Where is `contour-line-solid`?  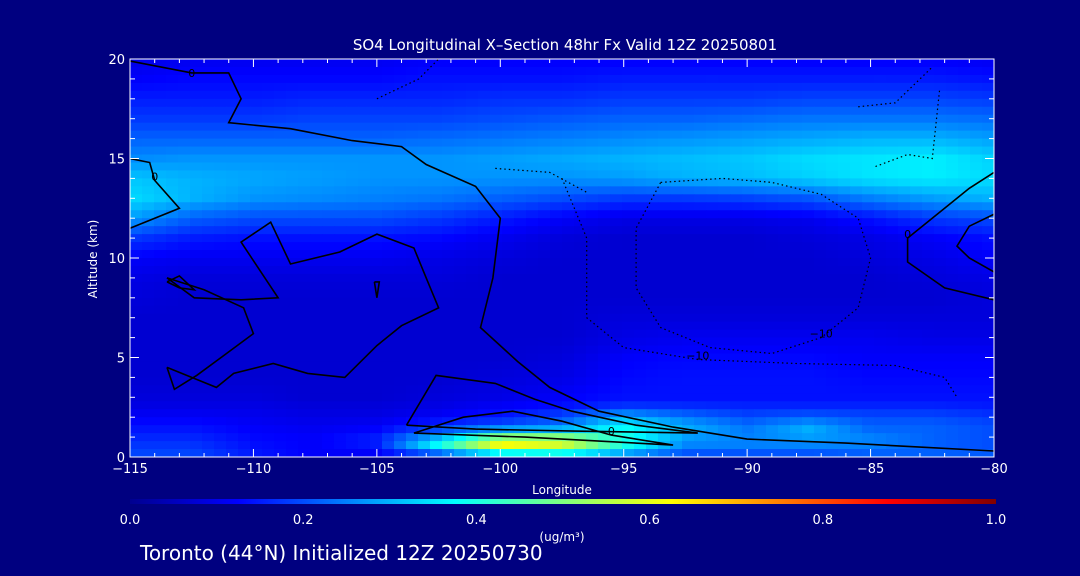
contour-line-solid is located at coordinates (181, 282).